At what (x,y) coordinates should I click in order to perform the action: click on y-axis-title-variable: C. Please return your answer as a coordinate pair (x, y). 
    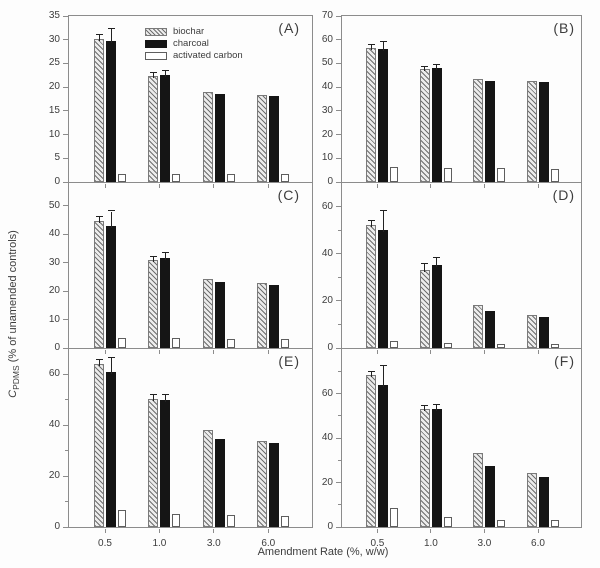
    Looking at the image, I should click on (12, 393).